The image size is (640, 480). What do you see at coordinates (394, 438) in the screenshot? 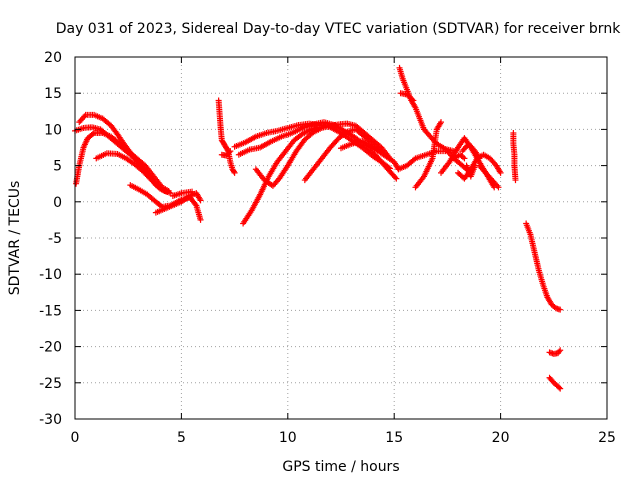
I see `x-tick-label: 15` at bounding box center [394, 438].